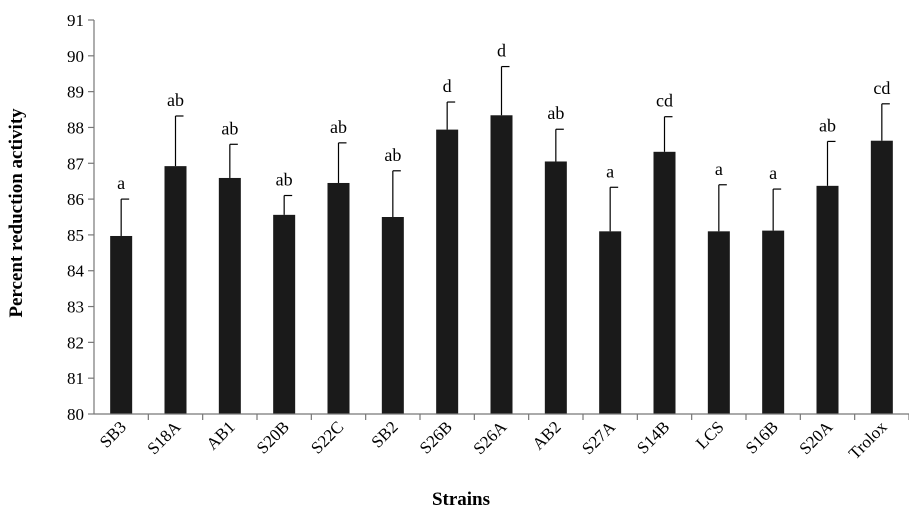  Describe the element at coordinates (773, 322) in the screenshot. I see `bar-s16b` at that location.